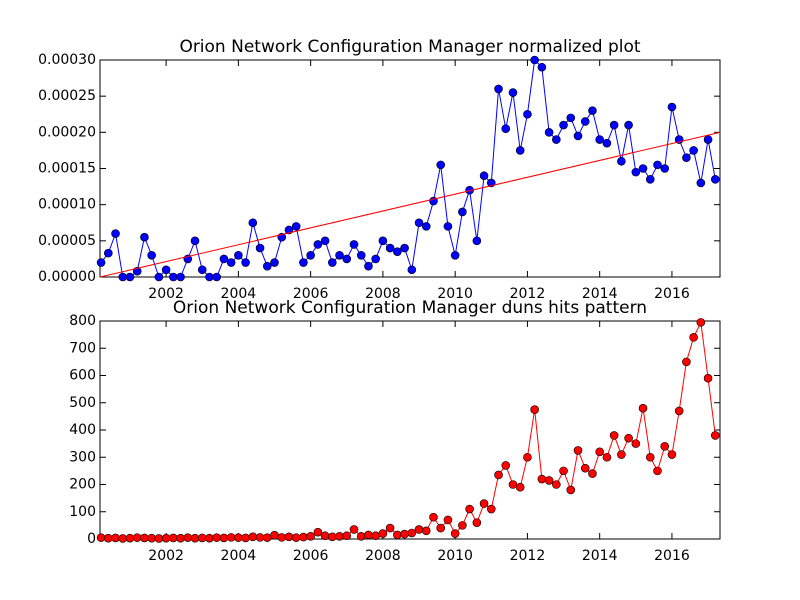 This screenshot has height=600, width=800. What do you see at coordinates (82, 512) in the screenshot?
I see `y-tick-label: 100` at bounding box center [82, 512].